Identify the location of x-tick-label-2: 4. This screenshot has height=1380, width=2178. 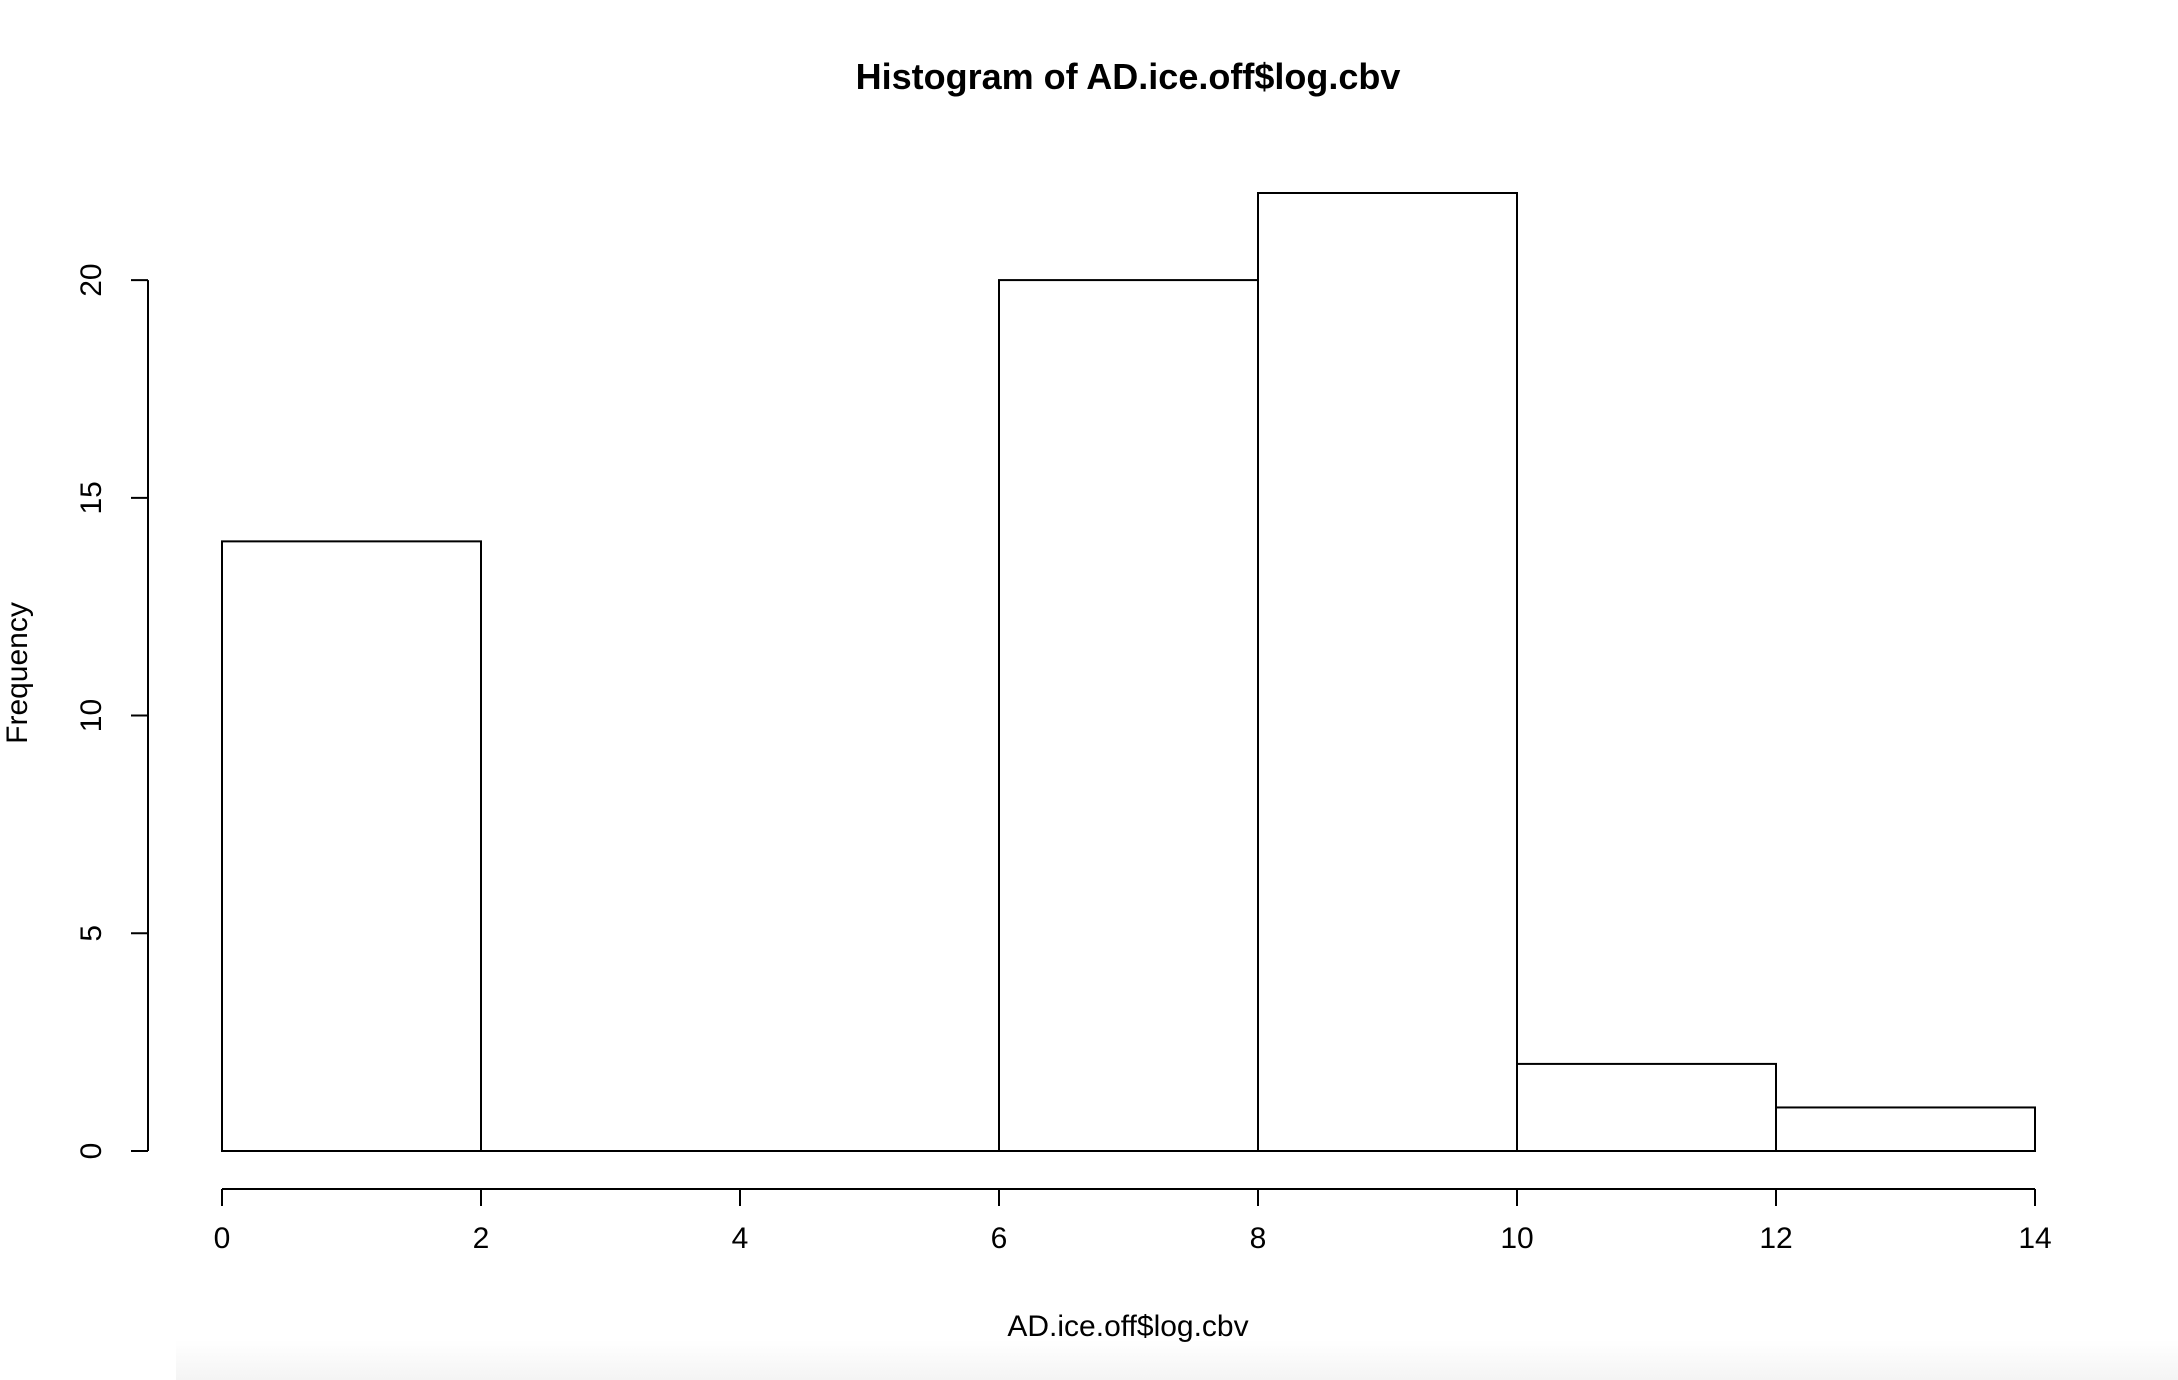
(740, 1238).